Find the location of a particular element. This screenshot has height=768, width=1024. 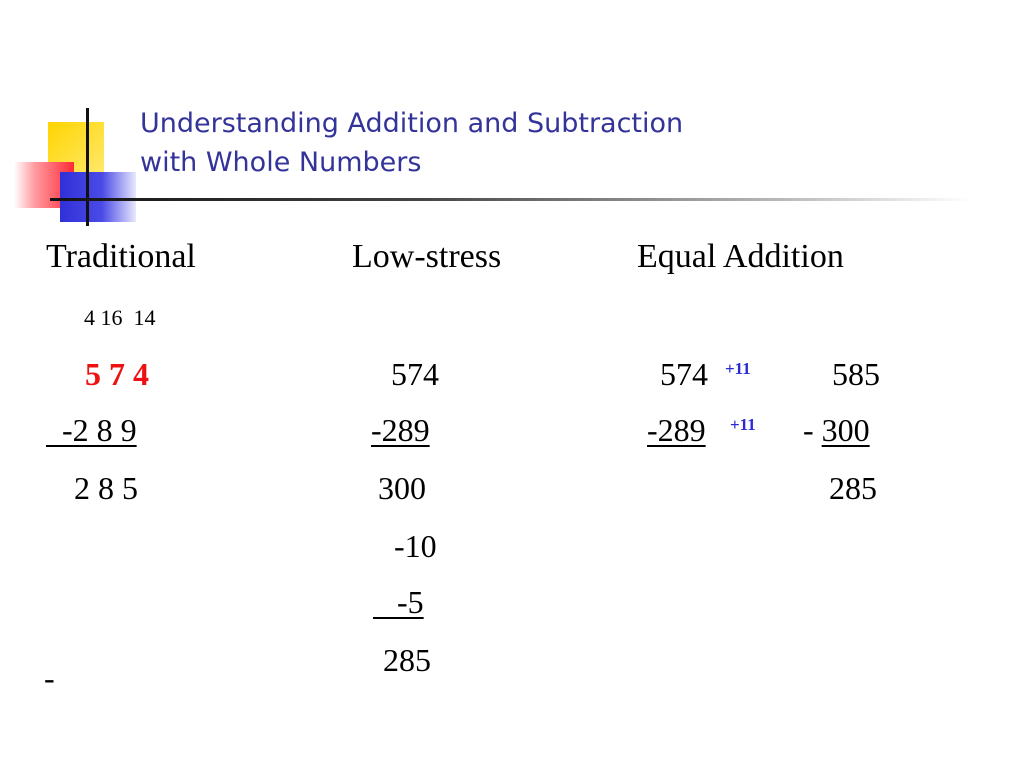

equal-addition-new-subtrahend: 300 is located at coordinates (845, 430).